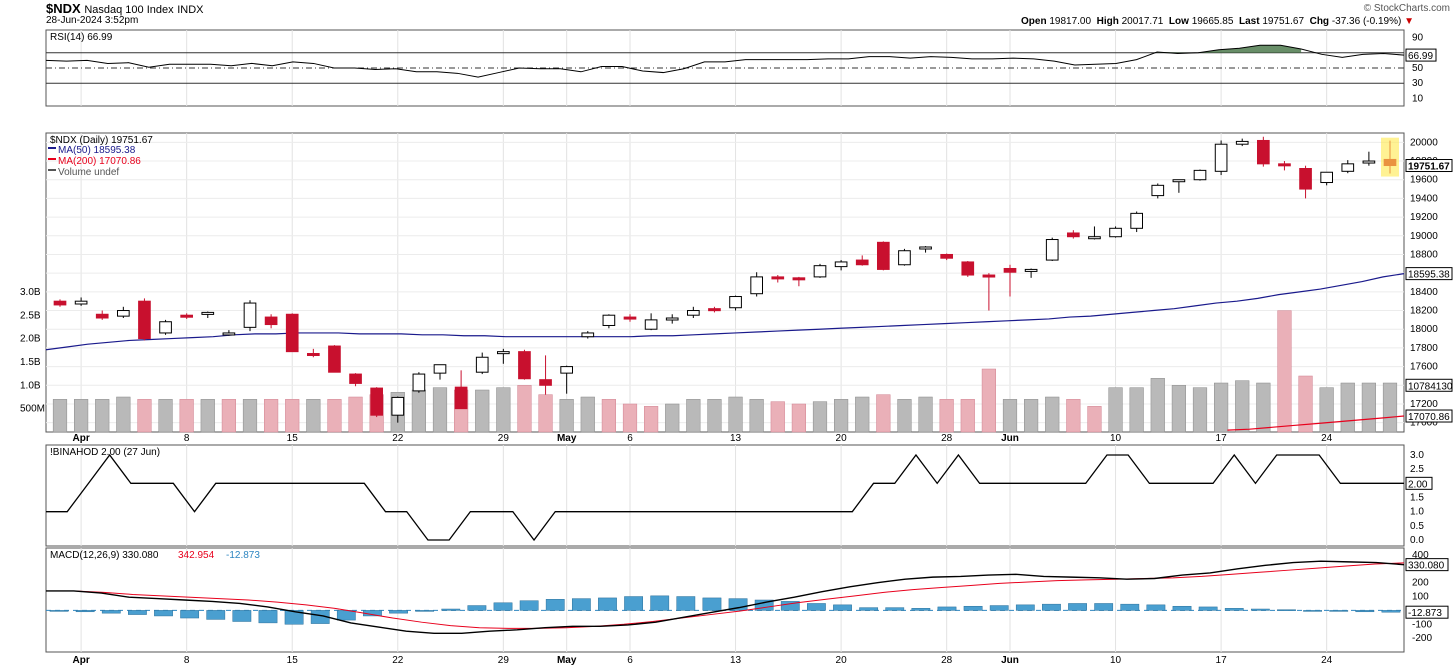 This screenshot has height=668, width=1456. What do you see at coordinates (1212, 21) in the screenshot?
I see `low-value: 19665.85` at bounding box center [1212, 21].